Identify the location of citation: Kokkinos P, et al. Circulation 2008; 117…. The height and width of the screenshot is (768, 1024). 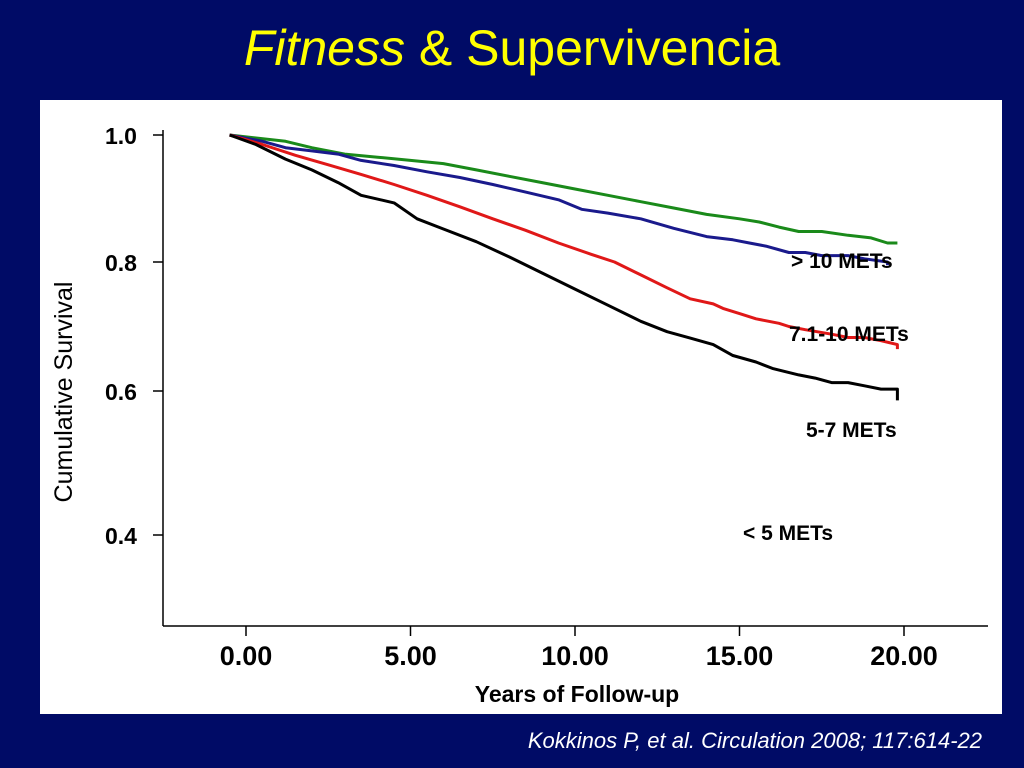
(754, 740).